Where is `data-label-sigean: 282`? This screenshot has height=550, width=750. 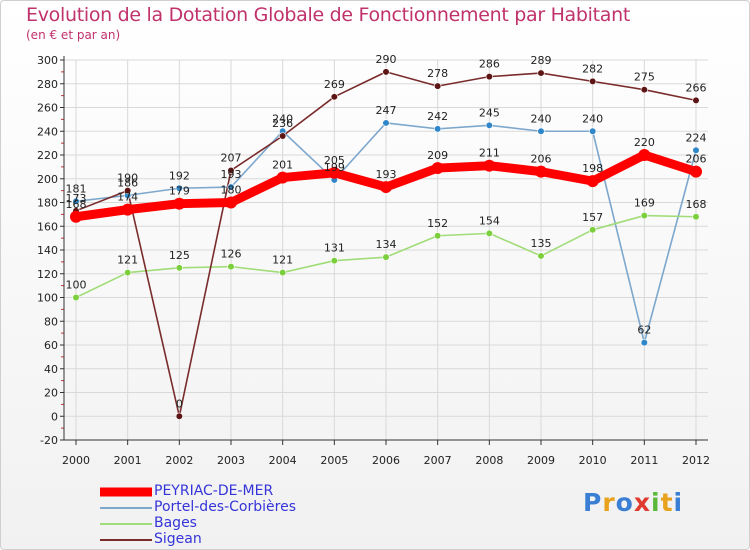
data-label-sigean: 282 is located at coordinates (592, 68).